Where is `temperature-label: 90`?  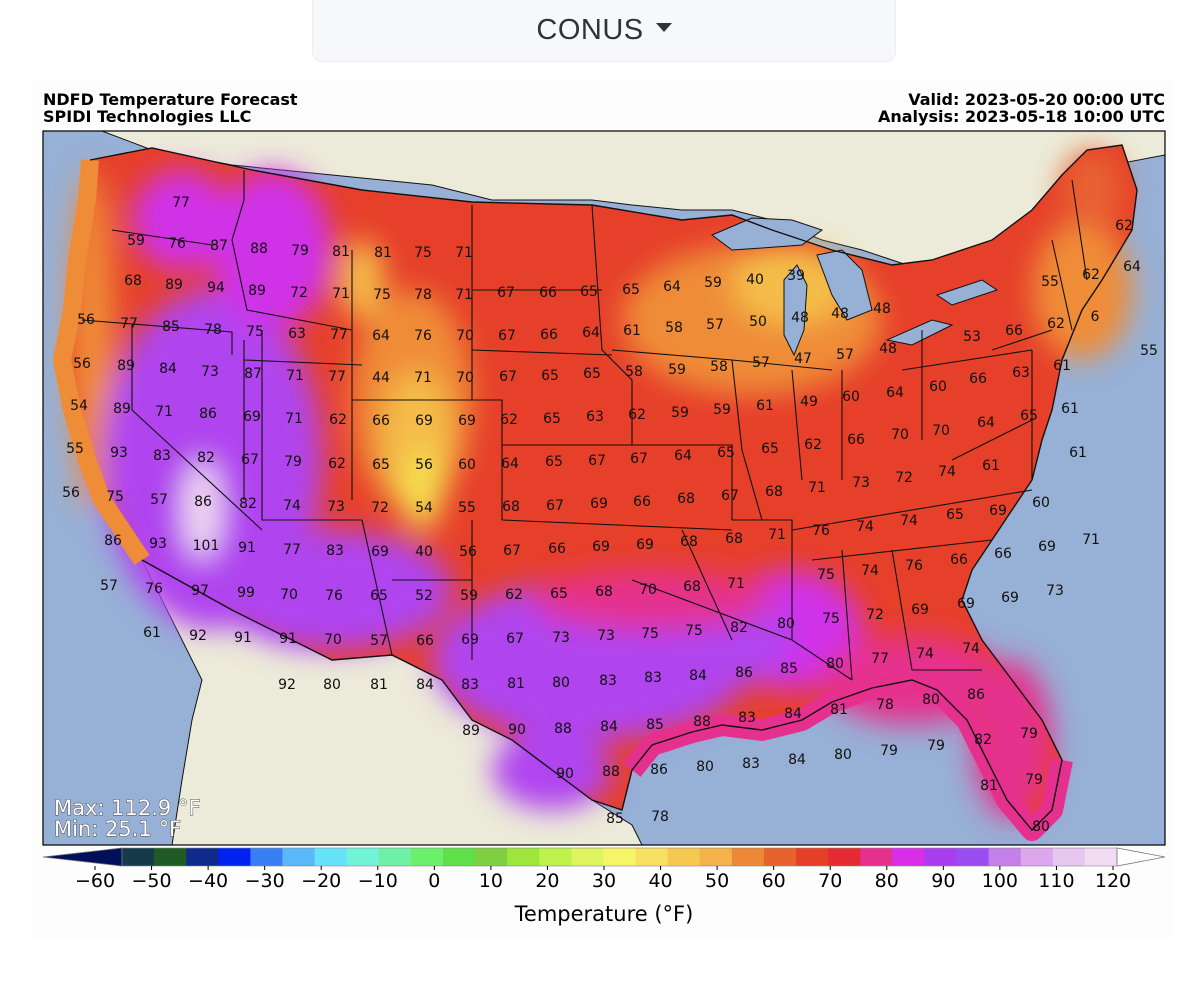 temperature-label: 90 is located at coordinates (565, 774).